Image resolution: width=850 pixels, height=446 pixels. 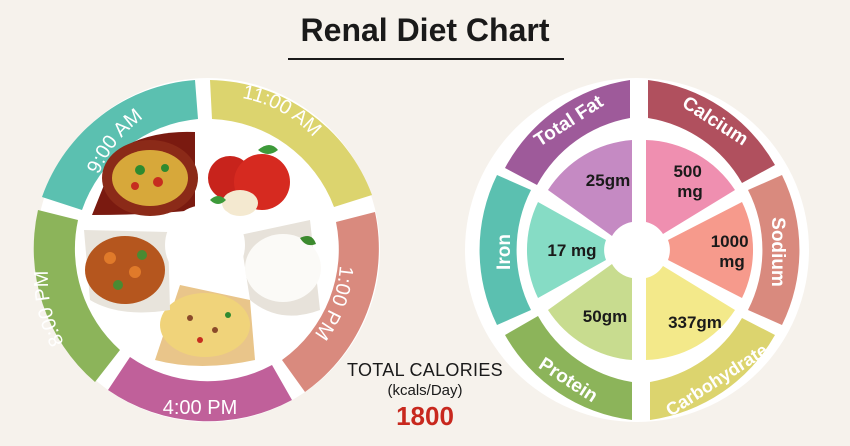 What do you see at coordinates (777, 252) in the screenshot?
I see `nutrient-label-sodium: Sodium` at bounding box center [777, 252].